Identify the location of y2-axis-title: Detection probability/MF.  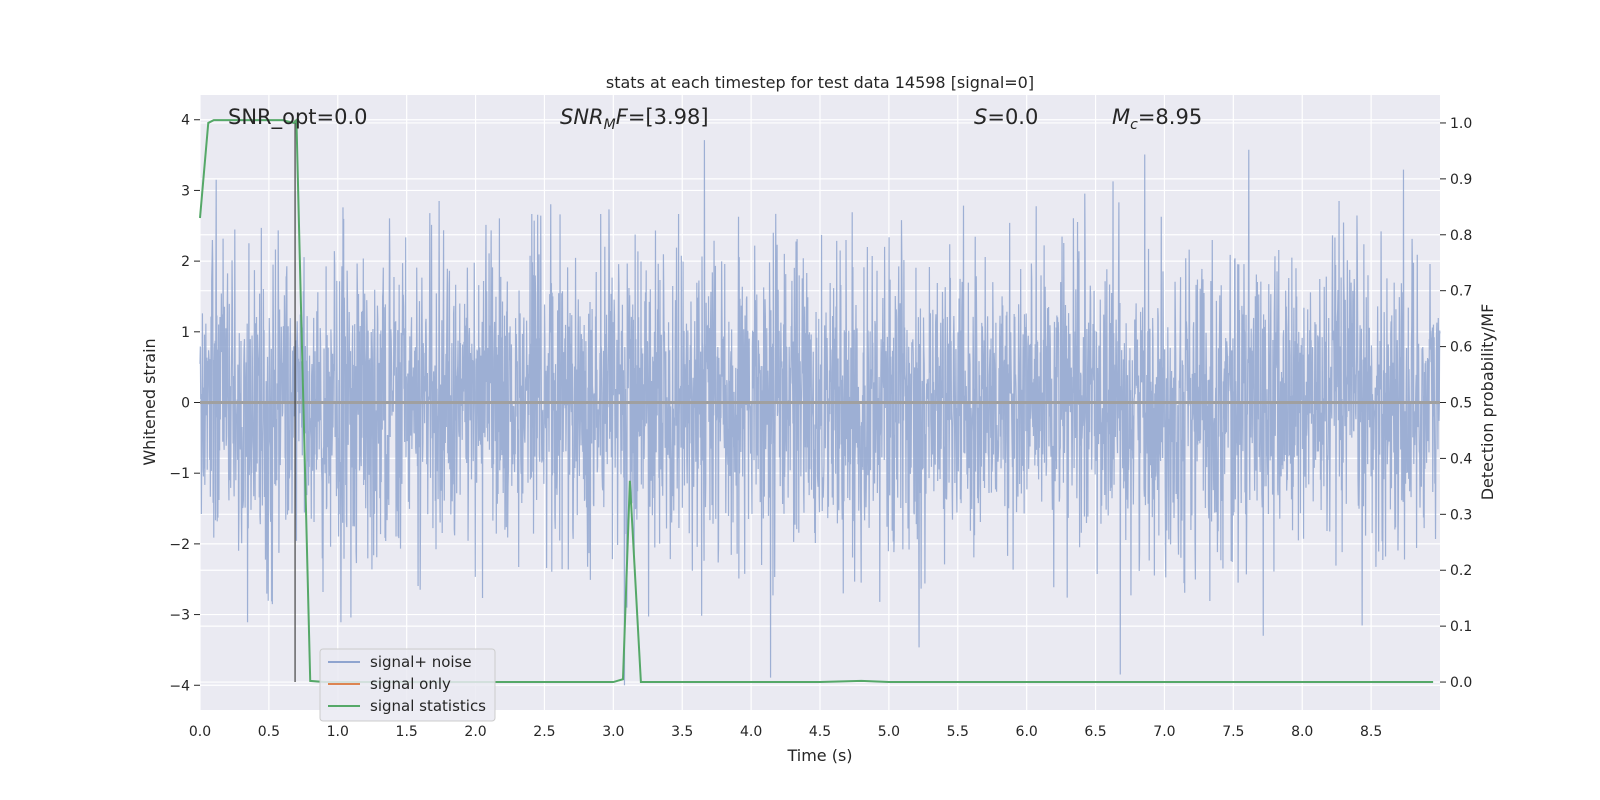
(1487, 402).